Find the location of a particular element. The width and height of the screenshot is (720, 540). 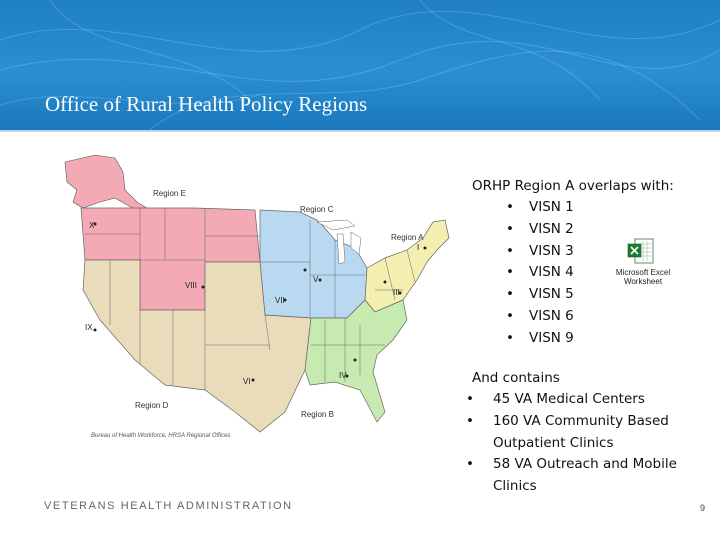

page-number: 9 is located at coordinates (703, 508).